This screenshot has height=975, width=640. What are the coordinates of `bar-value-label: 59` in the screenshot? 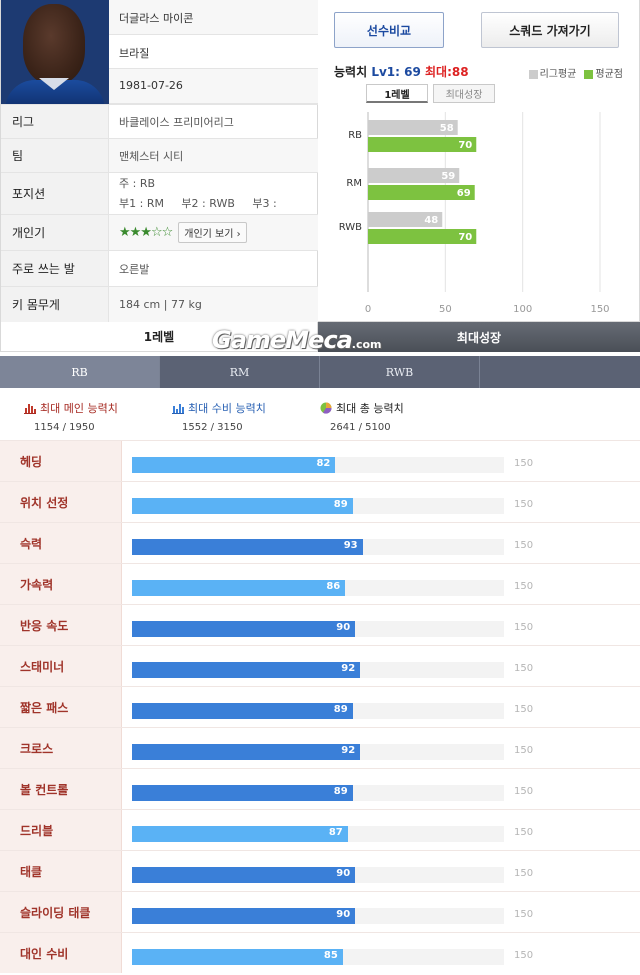 It's located at (448, 176).